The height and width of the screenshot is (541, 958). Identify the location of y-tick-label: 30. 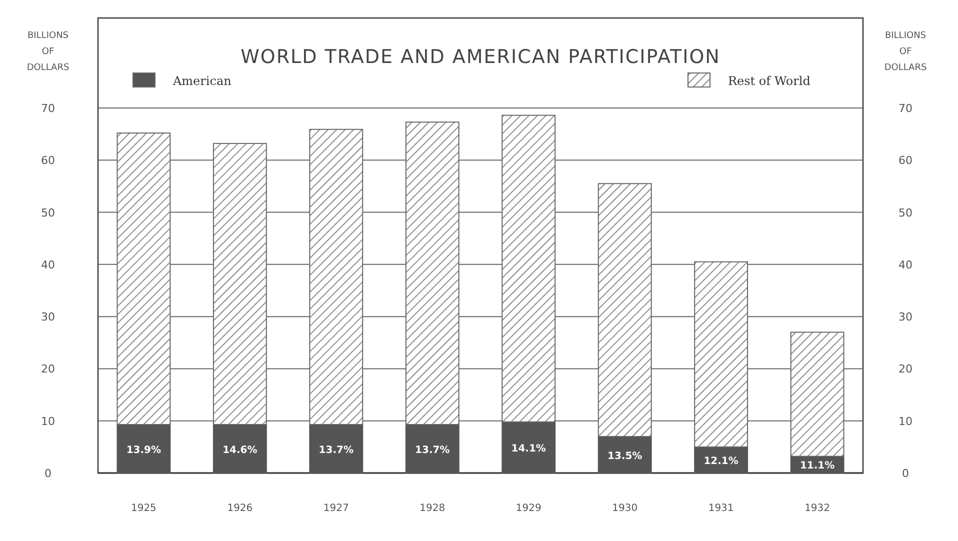
(48, 317).